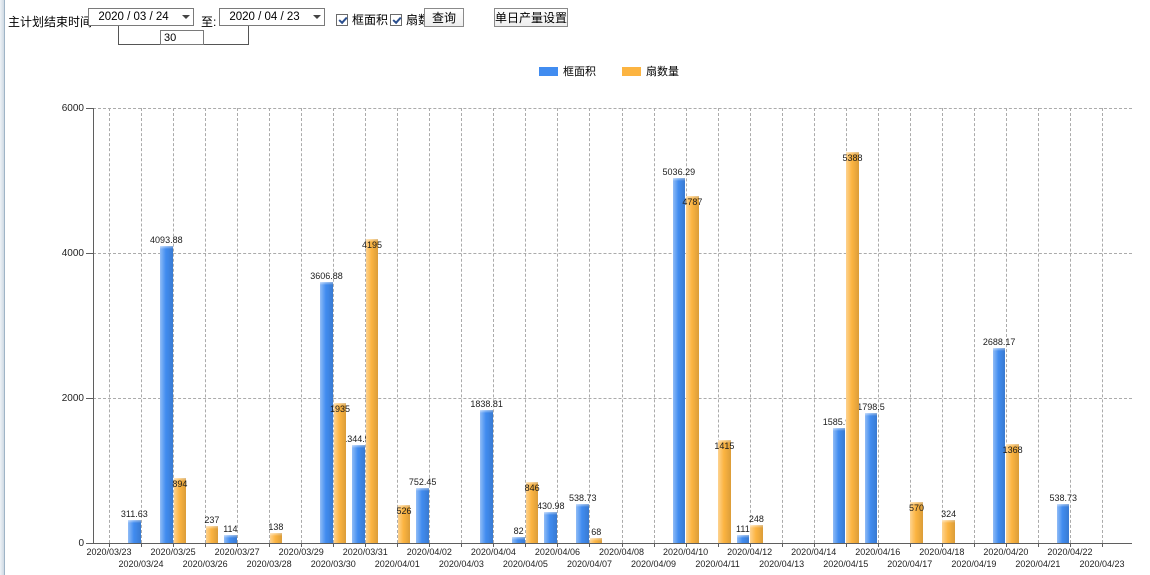  I want to click on start-date-picker: 2020 / 03 / 24, so click(141, 17).